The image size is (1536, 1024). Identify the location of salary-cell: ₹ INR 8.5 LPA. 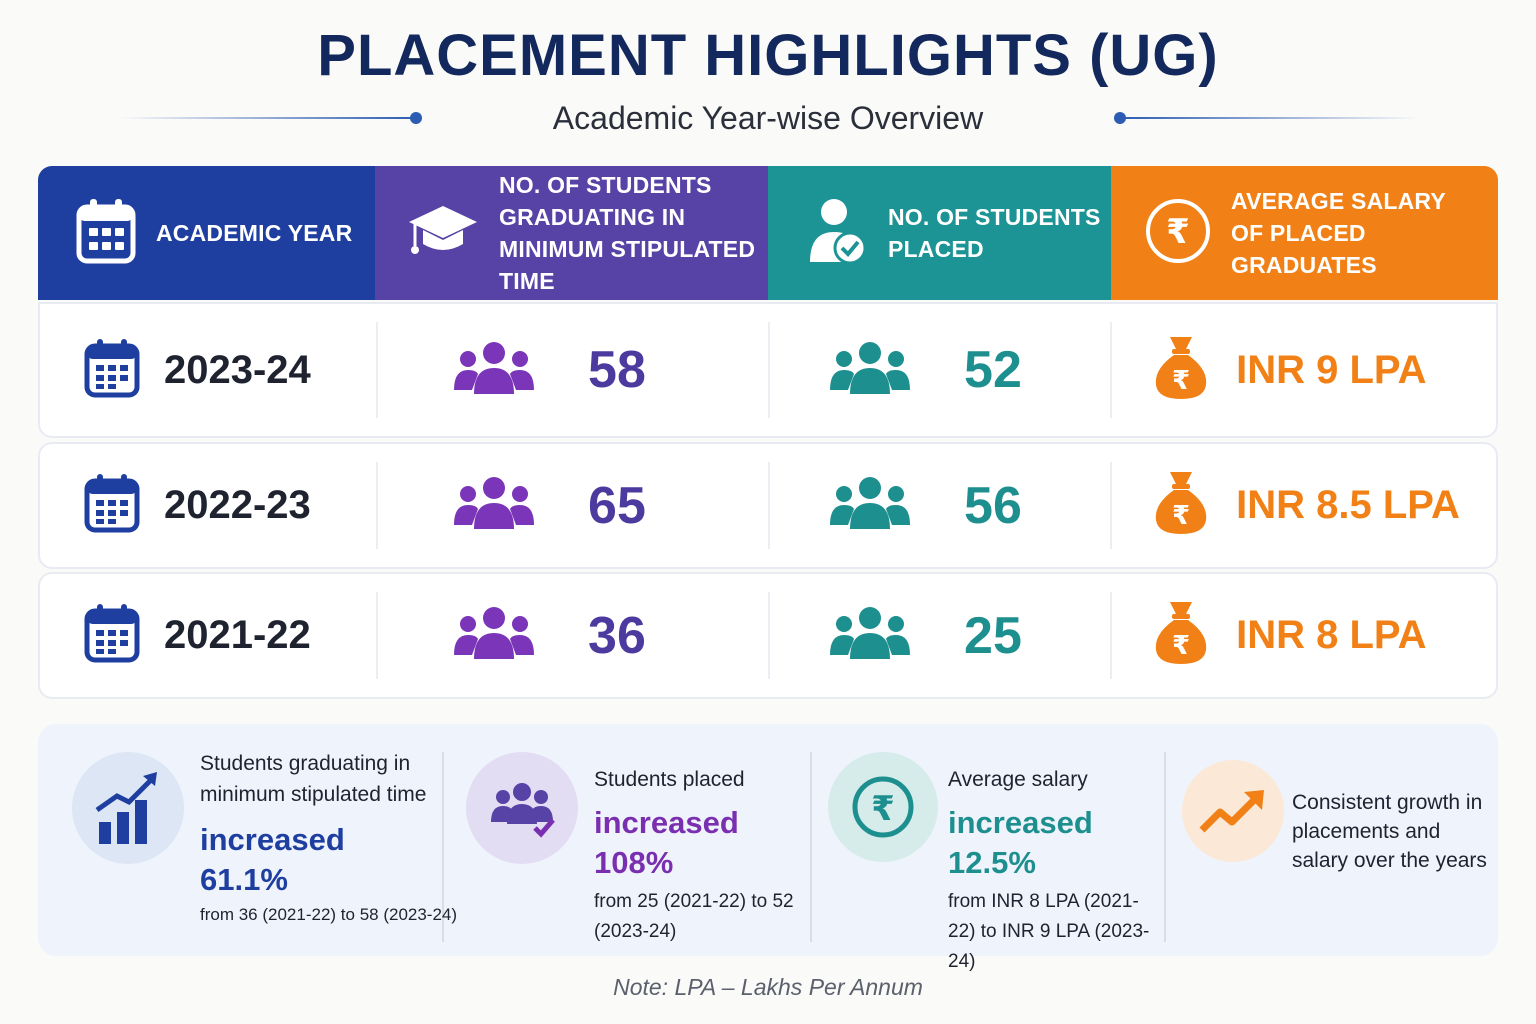
(1303, 505).